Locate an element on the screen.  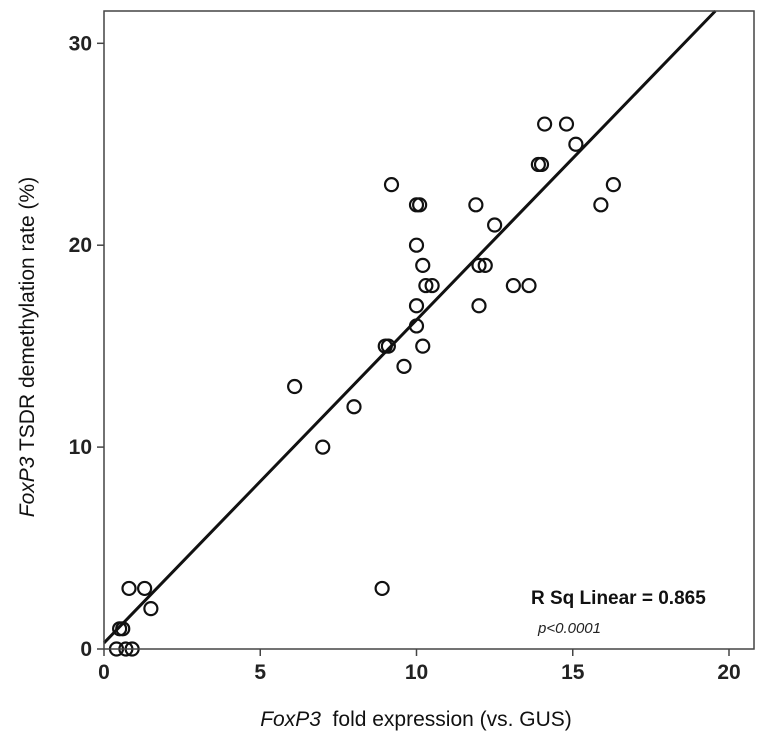
y-tick-label: 20 is located at coordinates (80, 245).